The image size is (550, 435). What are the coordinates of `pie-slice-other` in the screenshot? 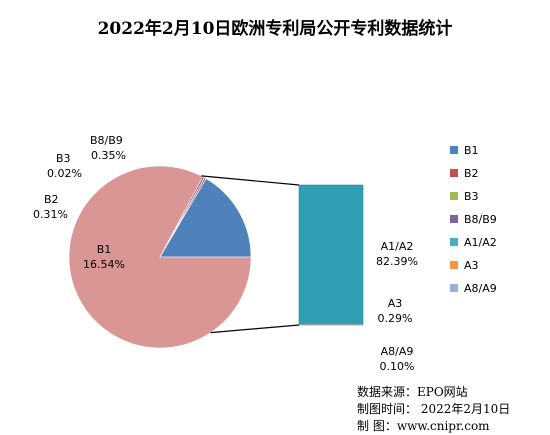 It's located at (160, 257).